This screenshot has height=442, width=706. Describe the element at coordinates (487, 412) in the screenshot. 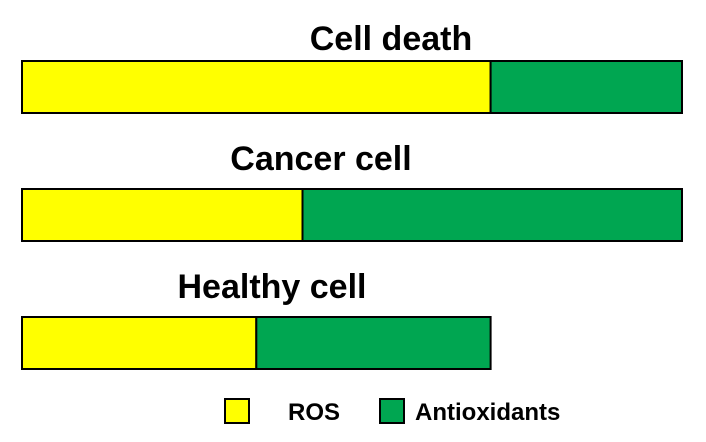

I see `legend-label-antioxidants: Antioxidants` at that location.